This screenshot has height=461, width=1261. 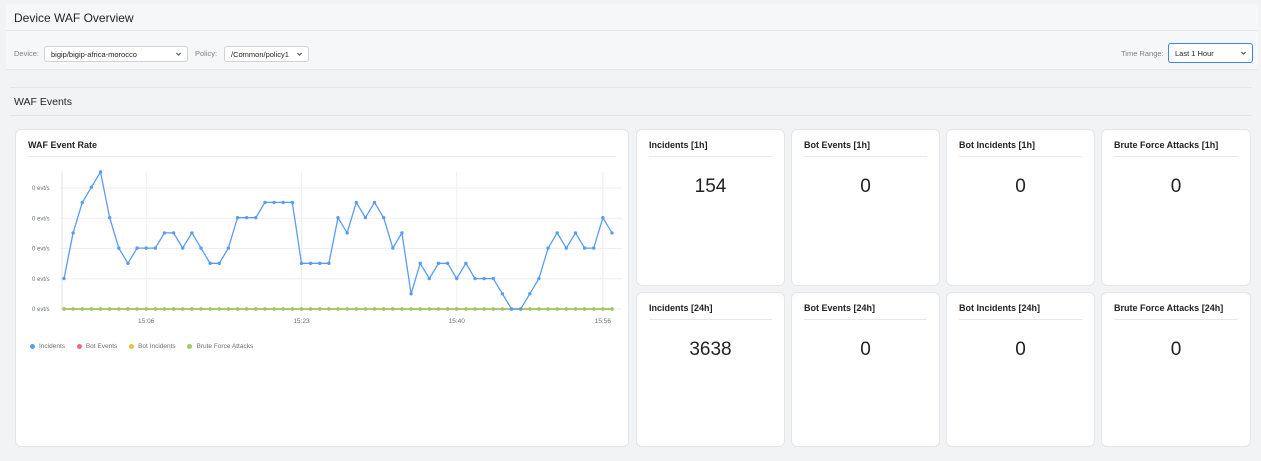 What do you see at coordinates (220, 346) in the screenshot?
I see `legend-item-brute-force-attacks: Brute Force Attacks` at bounding box center [220, 346].